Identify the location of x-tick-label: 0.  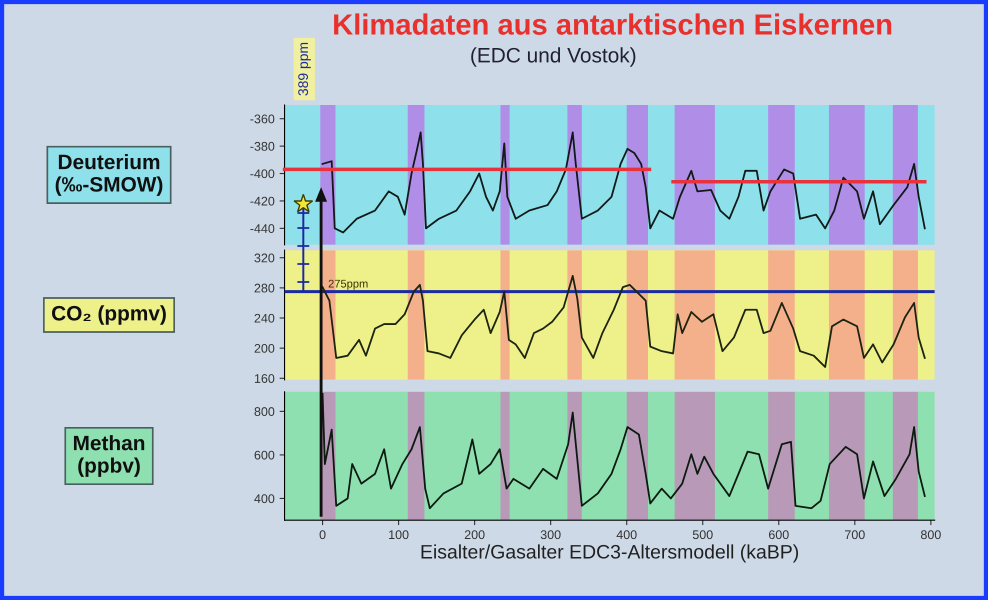
(323, 535).